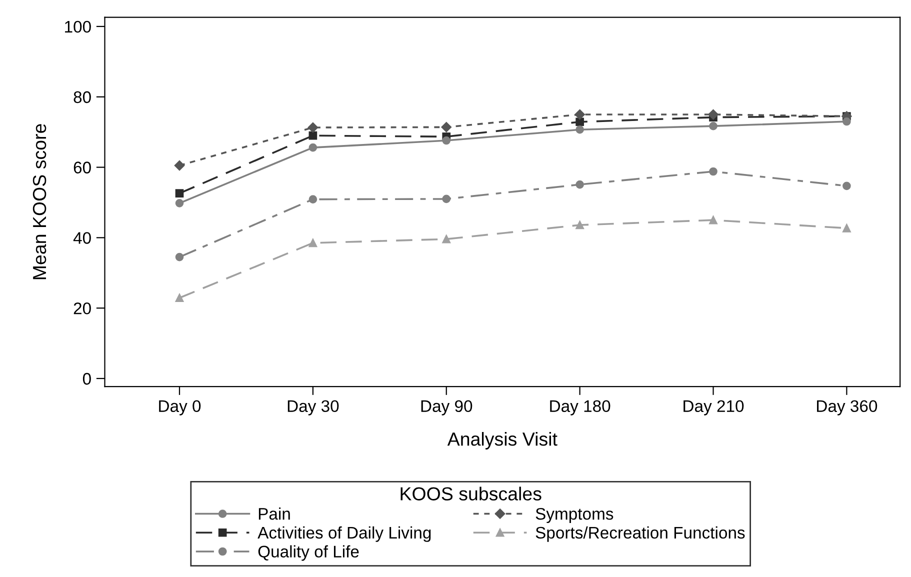 The width and height of the screenshot is (911, 577). What do you see at coordinates (274, 514) in the screenshot?
I see `legend-label: Pain` at bounding box center [274, 514].